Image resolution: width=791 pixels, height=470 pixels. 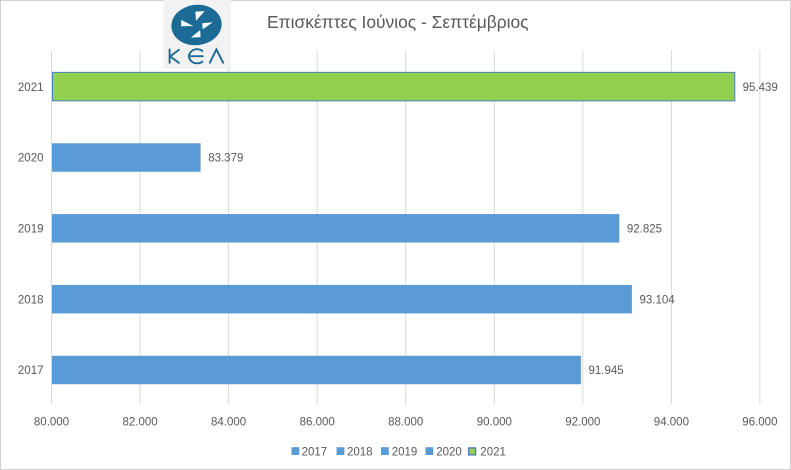 I want to click on svg-text: 96.000, so click(x=759, y=423).